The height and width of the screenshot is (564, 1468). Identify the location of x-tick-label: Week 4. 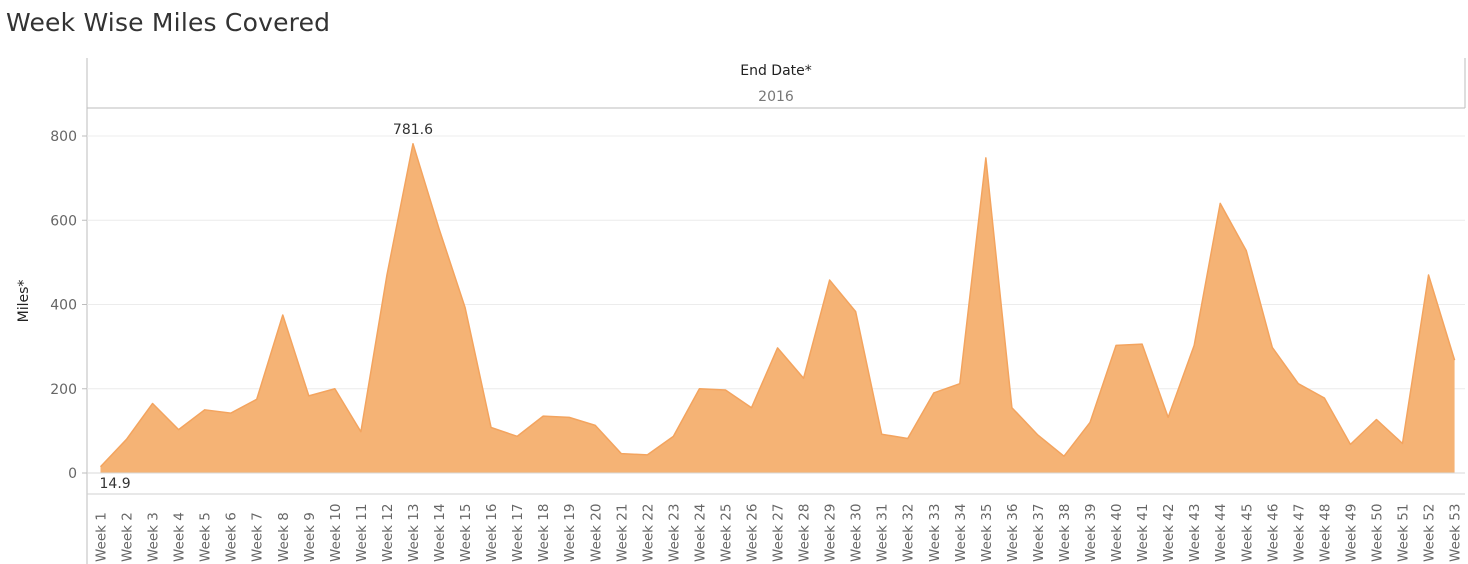
(180, 537).